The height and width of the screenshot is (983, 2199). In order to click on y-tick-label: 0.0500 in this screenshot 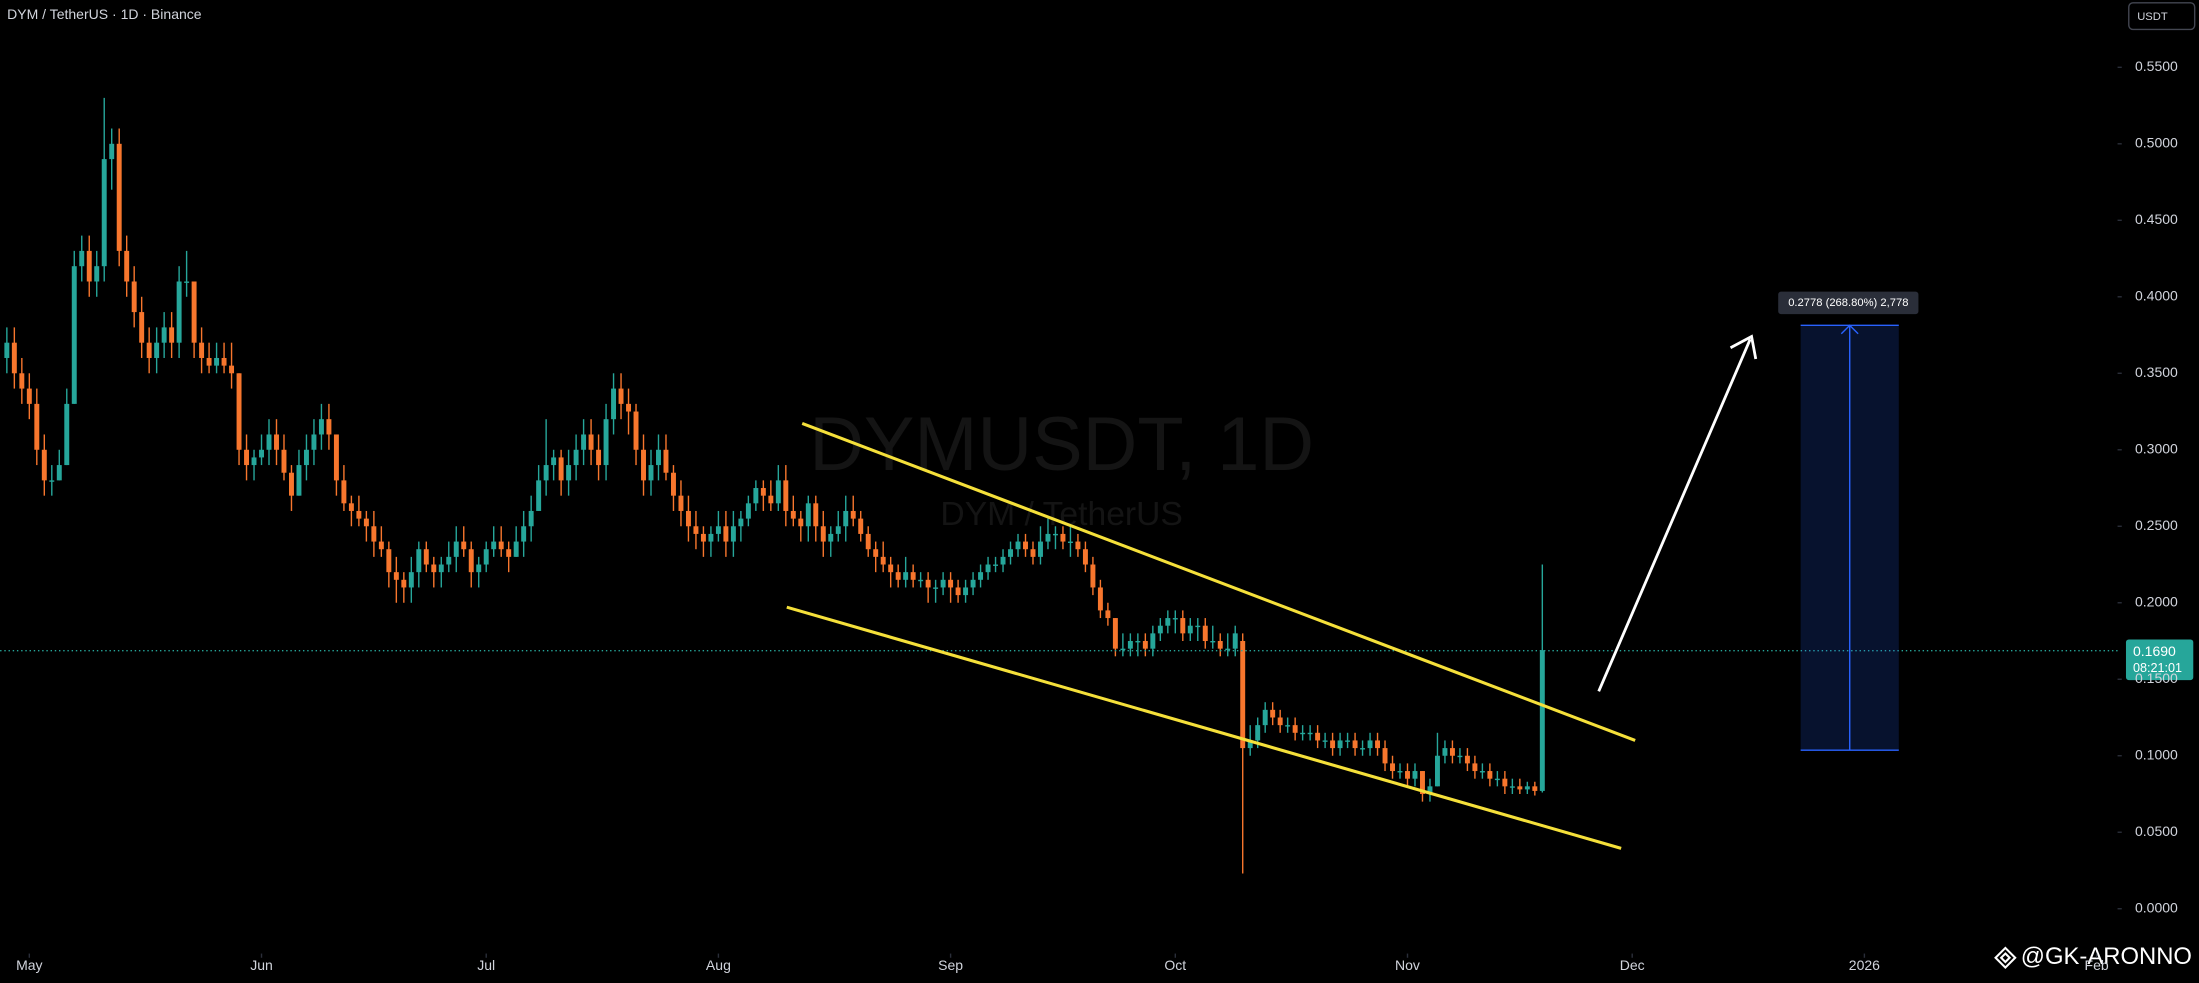, I will do `click(2156, 831)`.